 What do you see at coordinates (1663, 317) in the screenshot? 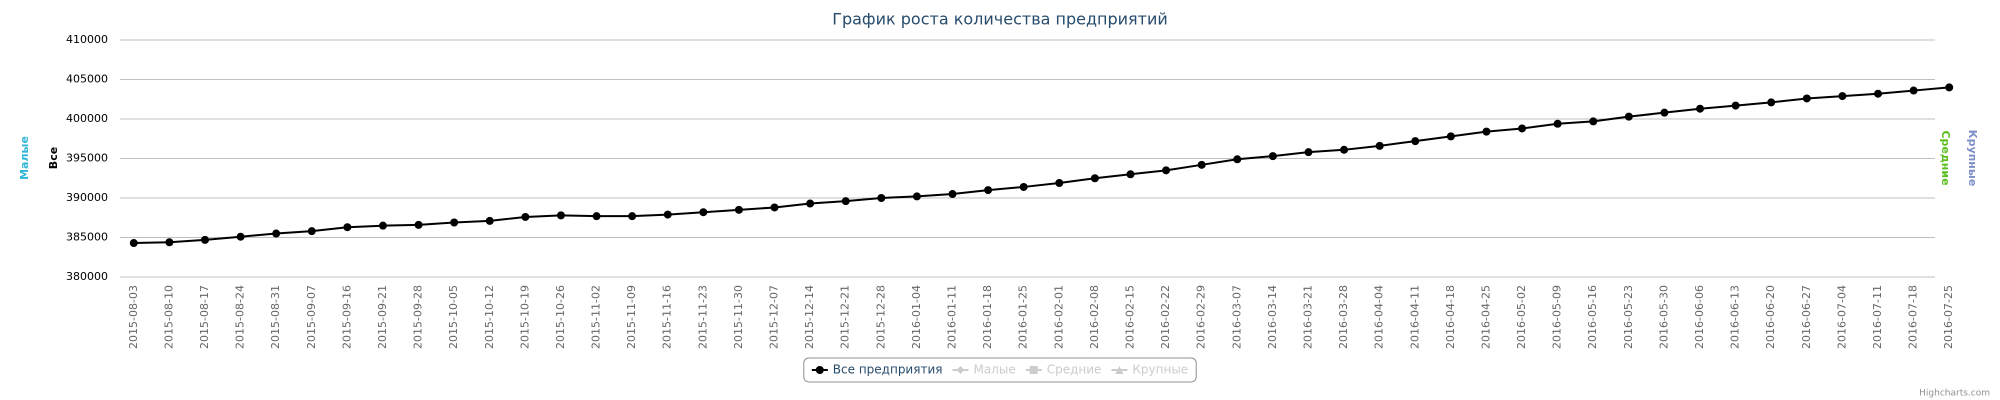
I see `x-tick-label: 2016-05-30` at bounding box center [1663, 317].